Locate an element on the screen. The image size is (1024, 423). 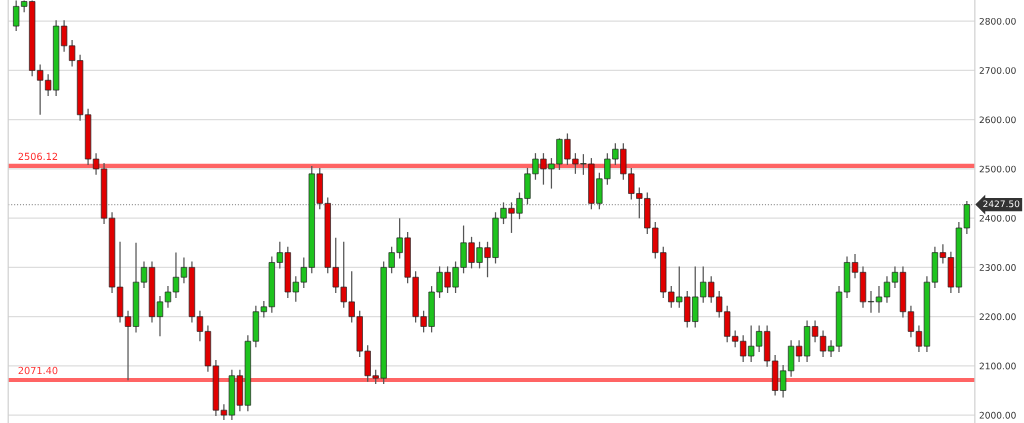
y-tick-label: 2800.00 is located at coordinates (997, 21).